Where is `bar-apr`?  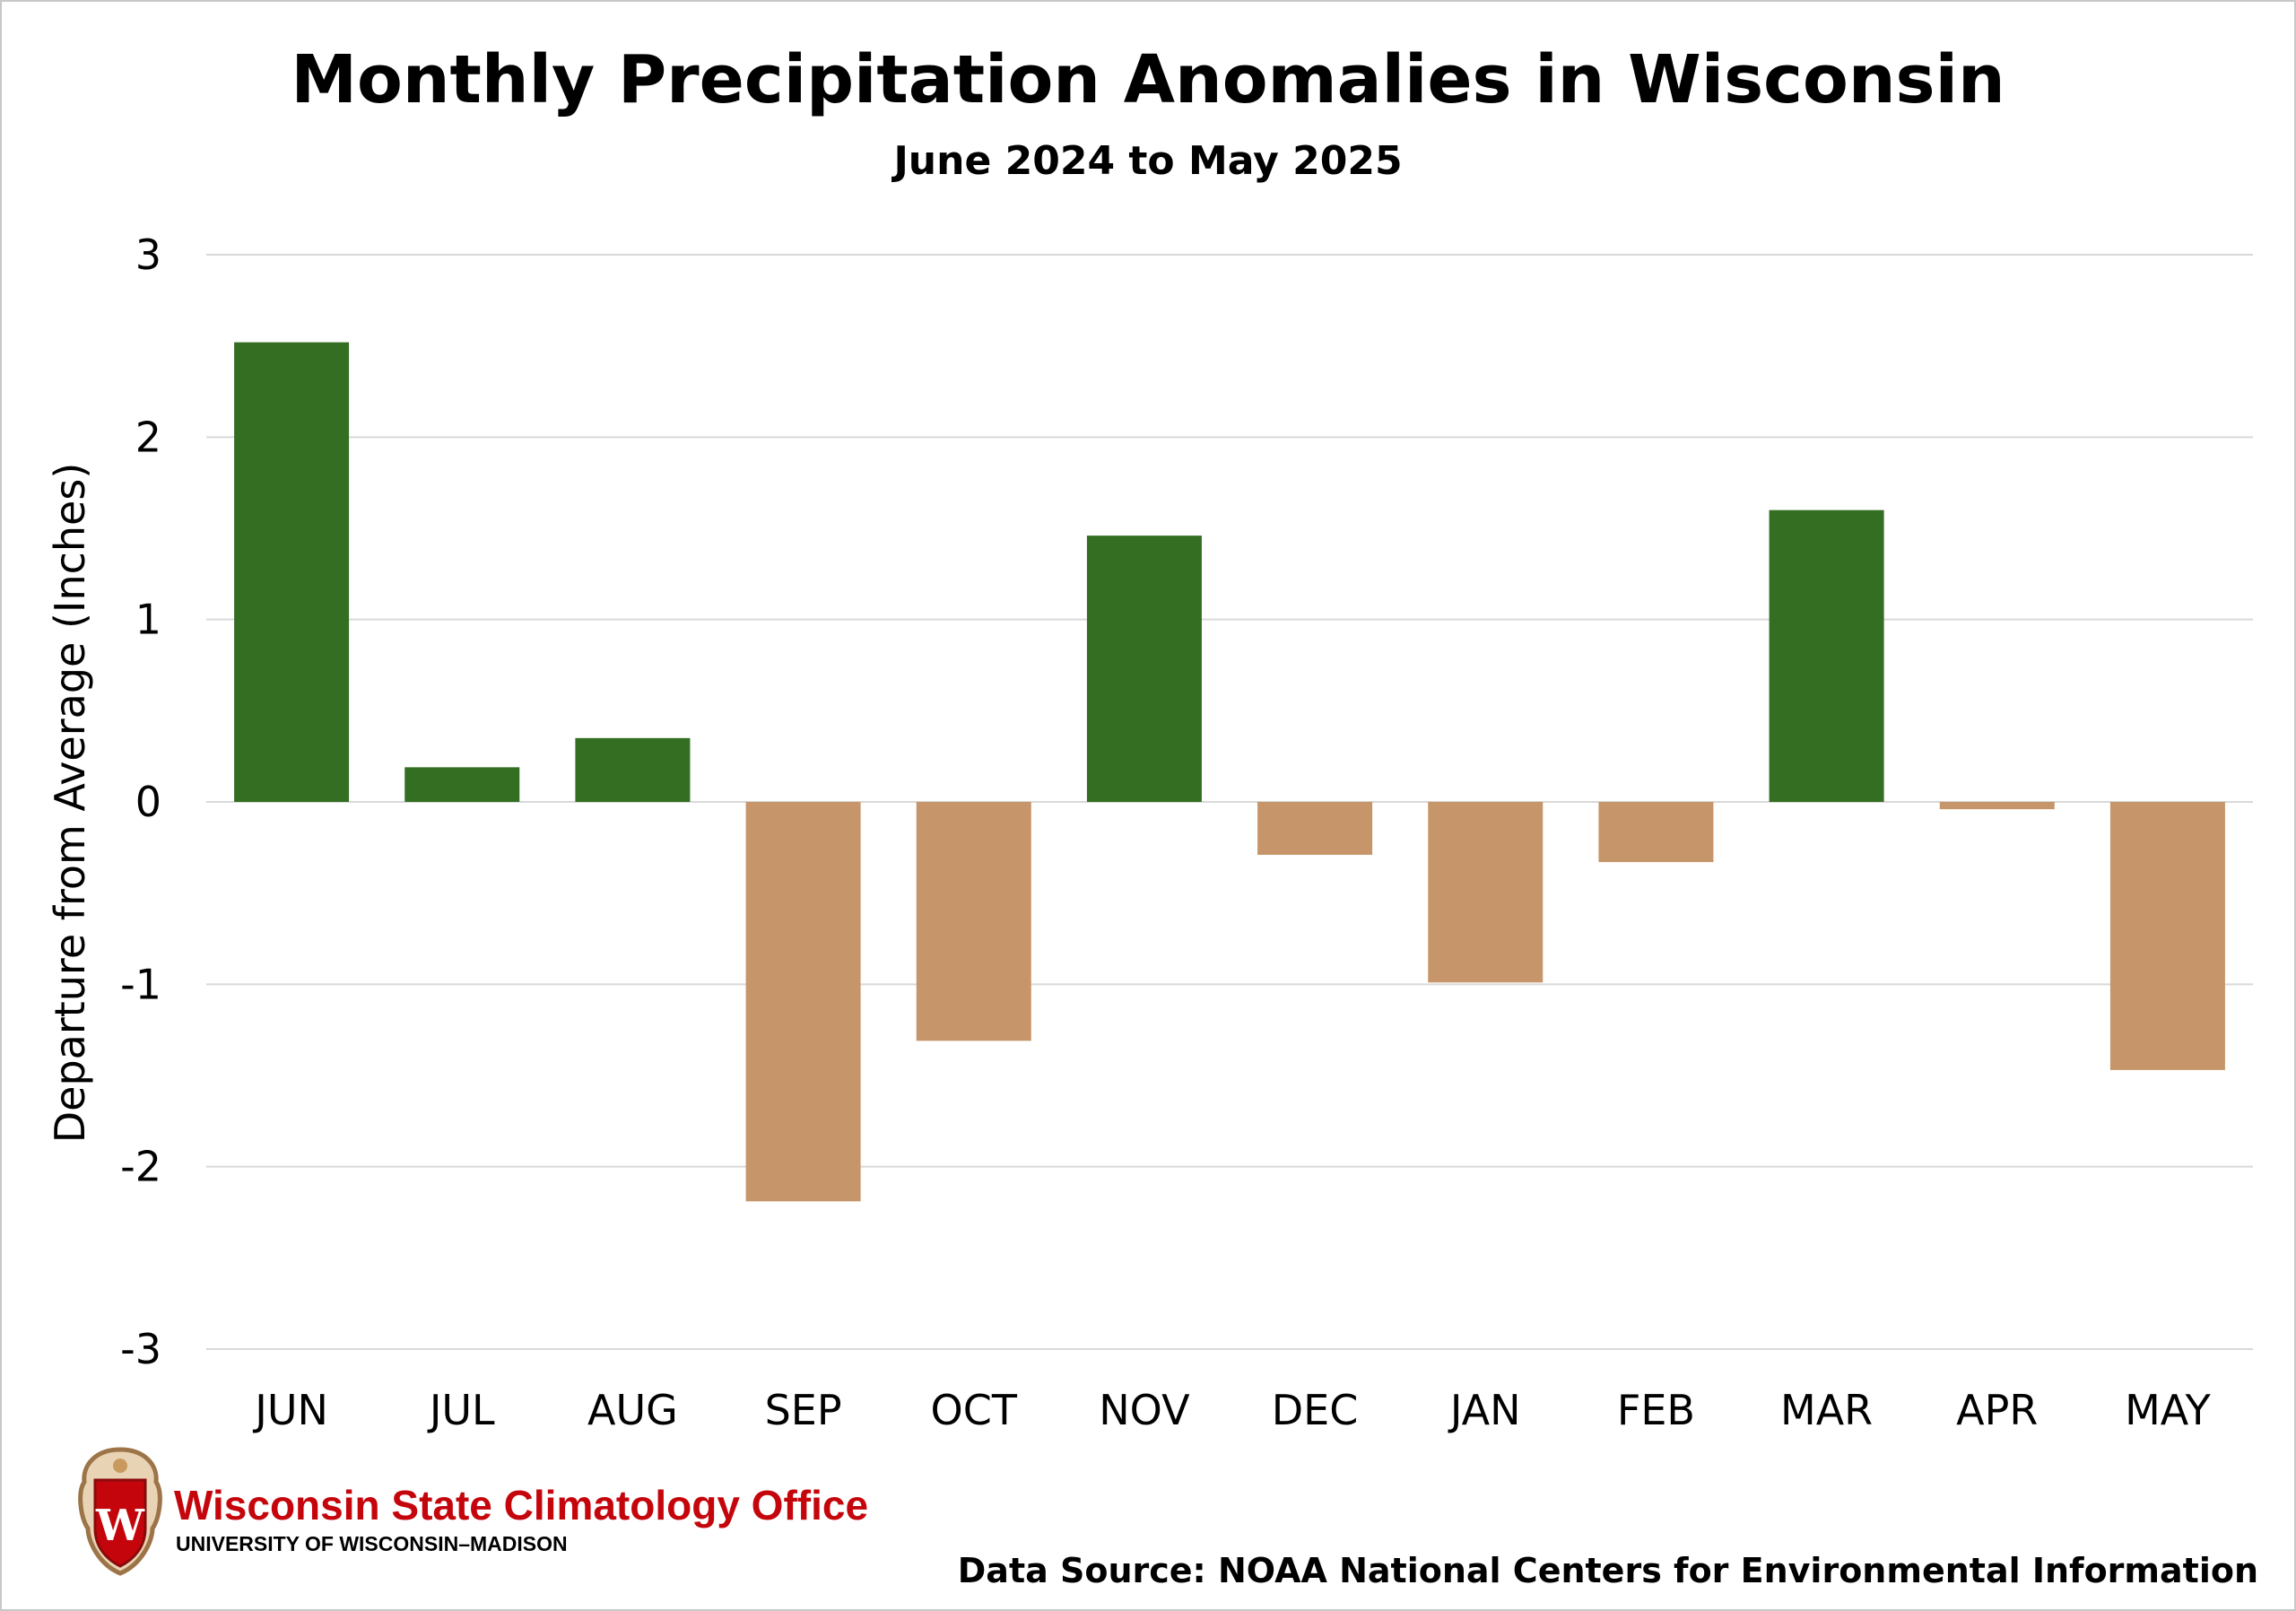 bar-apr is located at coordinates (1997, 806).